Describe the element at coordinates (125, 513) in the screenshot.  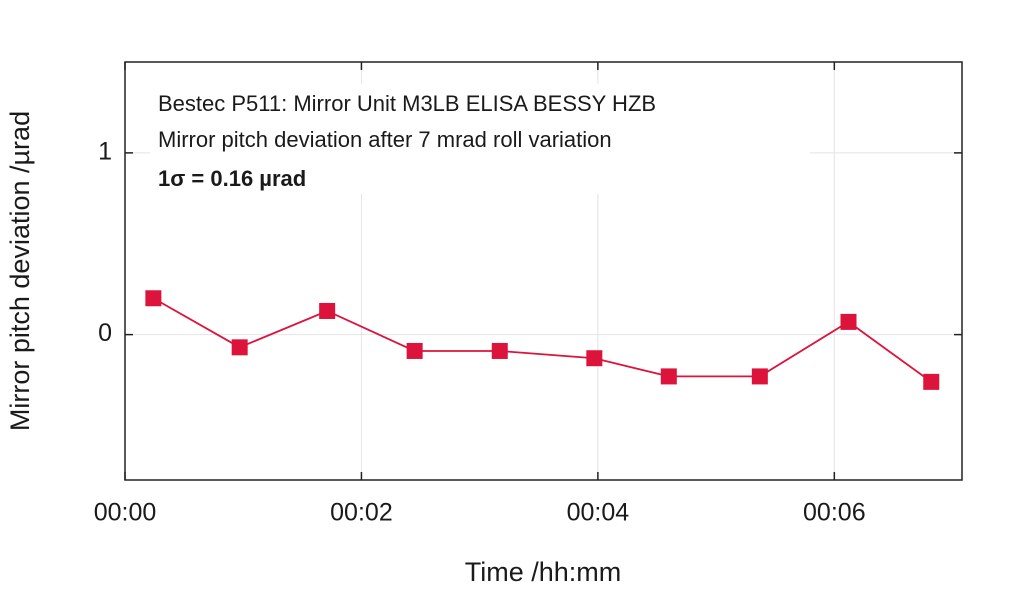
I see `x-tick-label: 00:00` at that location.